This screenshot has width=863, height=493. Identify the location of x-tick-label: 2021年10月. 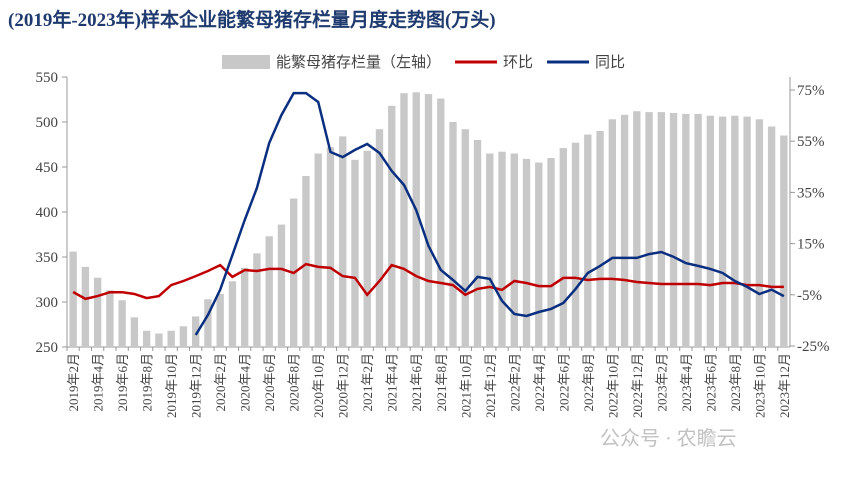
(465, 385).